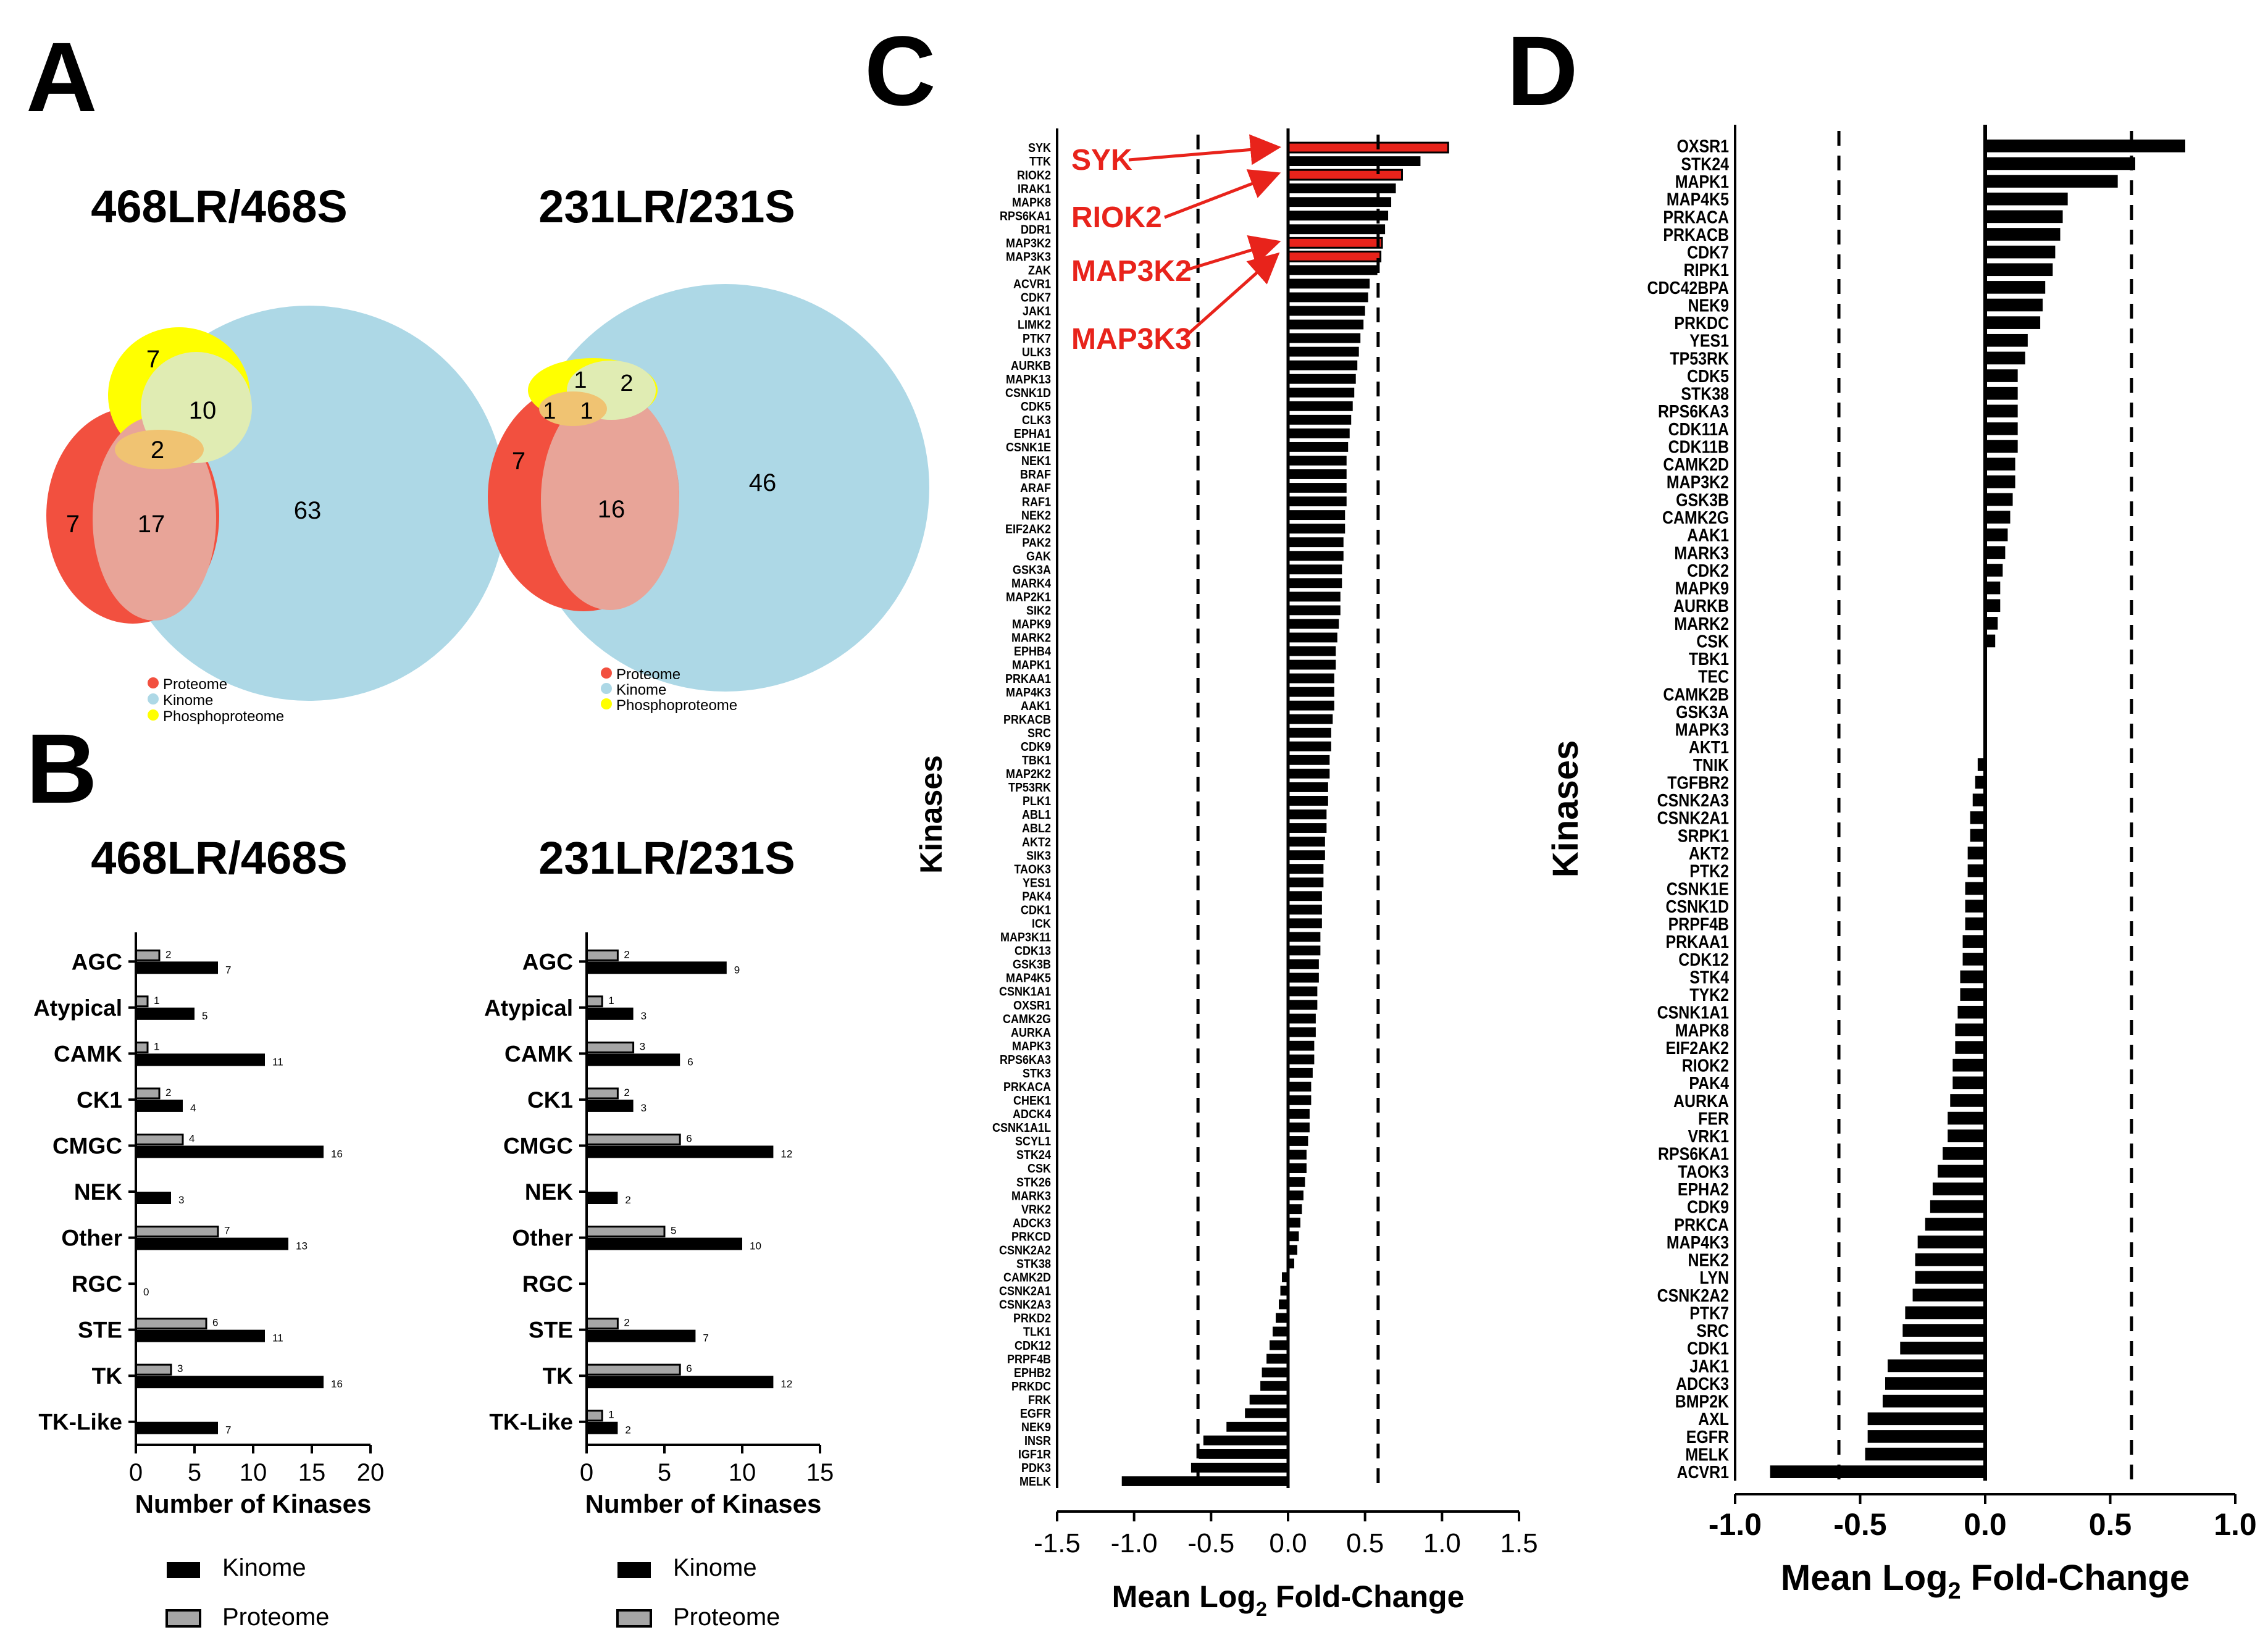 The image size is (2268, 1635). Describe the element at coordinates (1708, 1136) in the screenshot. I see `kinase-label-vrk1: VRK1` at that location.